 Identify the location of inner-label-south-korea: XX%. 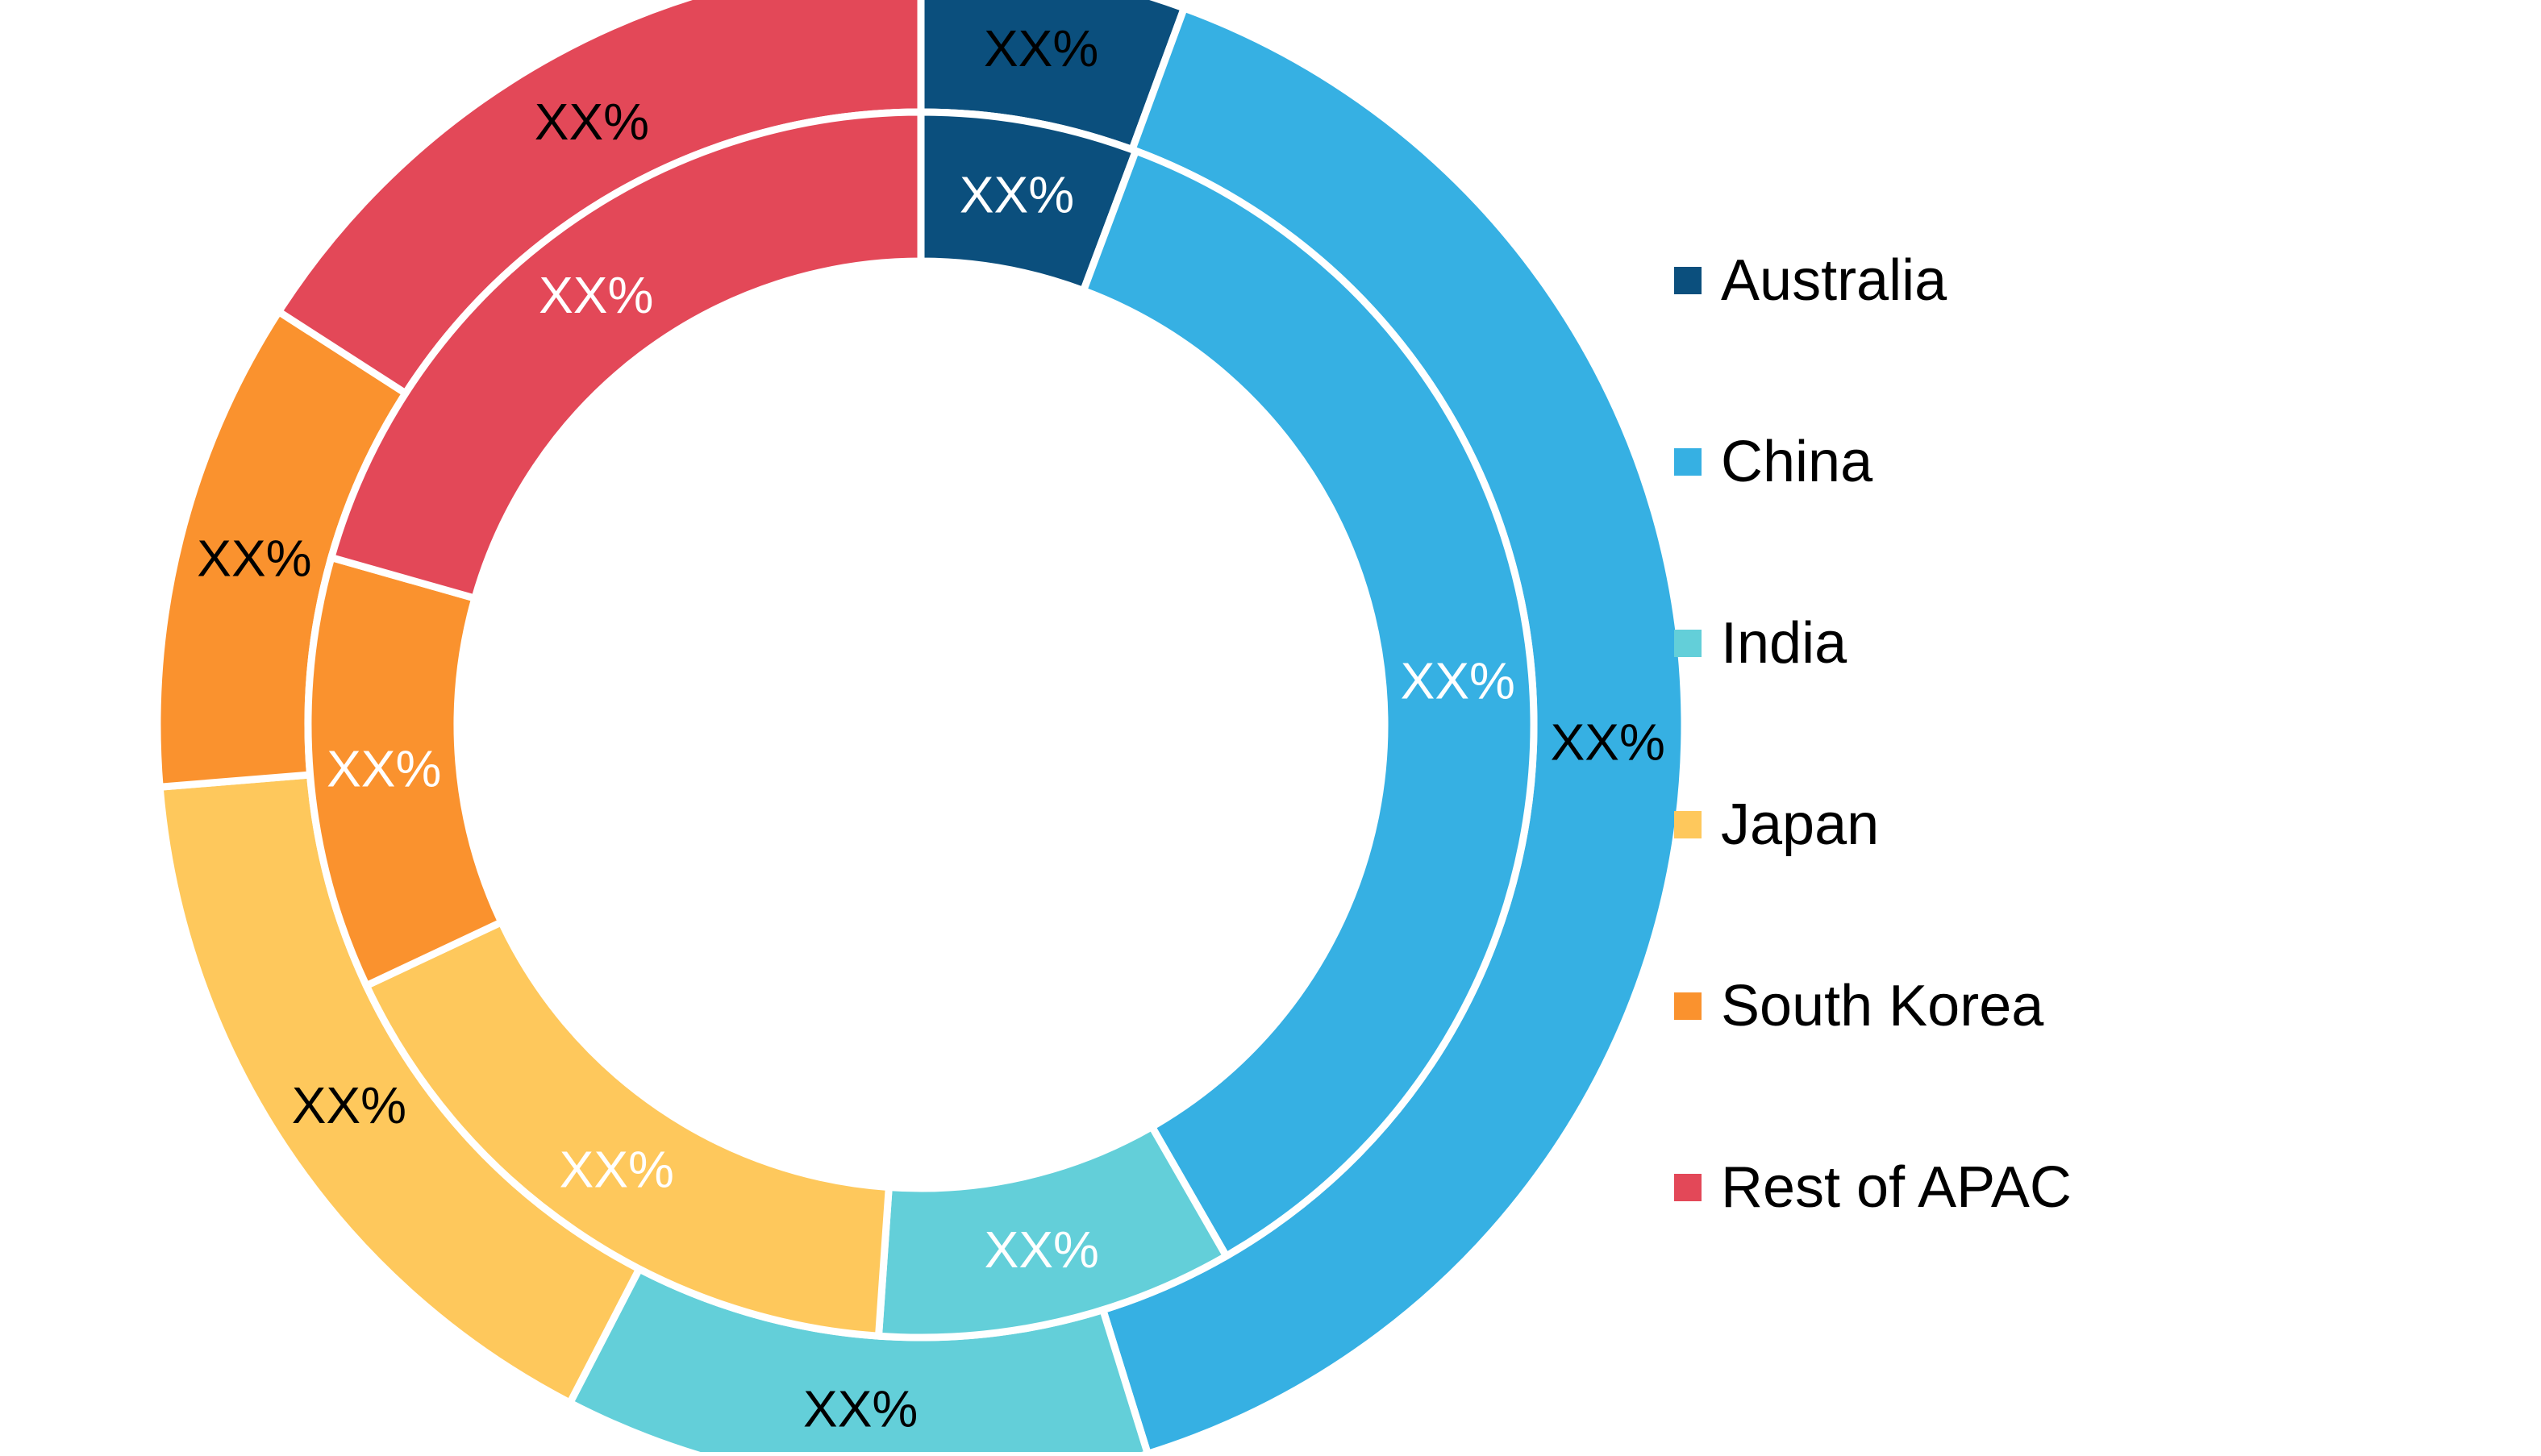
(384, 769).